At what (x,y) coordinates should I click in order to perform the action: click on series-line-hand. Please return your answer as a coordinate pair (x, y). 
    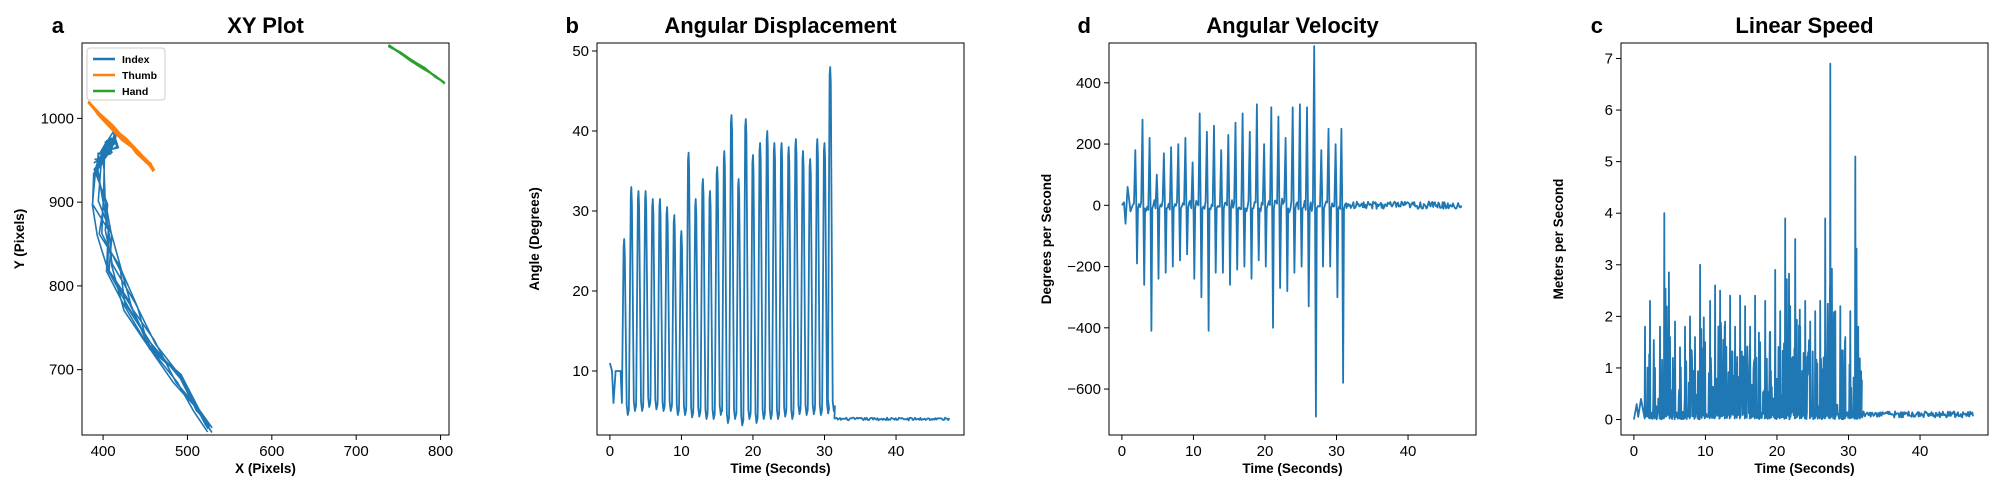
    Looking at the image, I should click on (416, 64).